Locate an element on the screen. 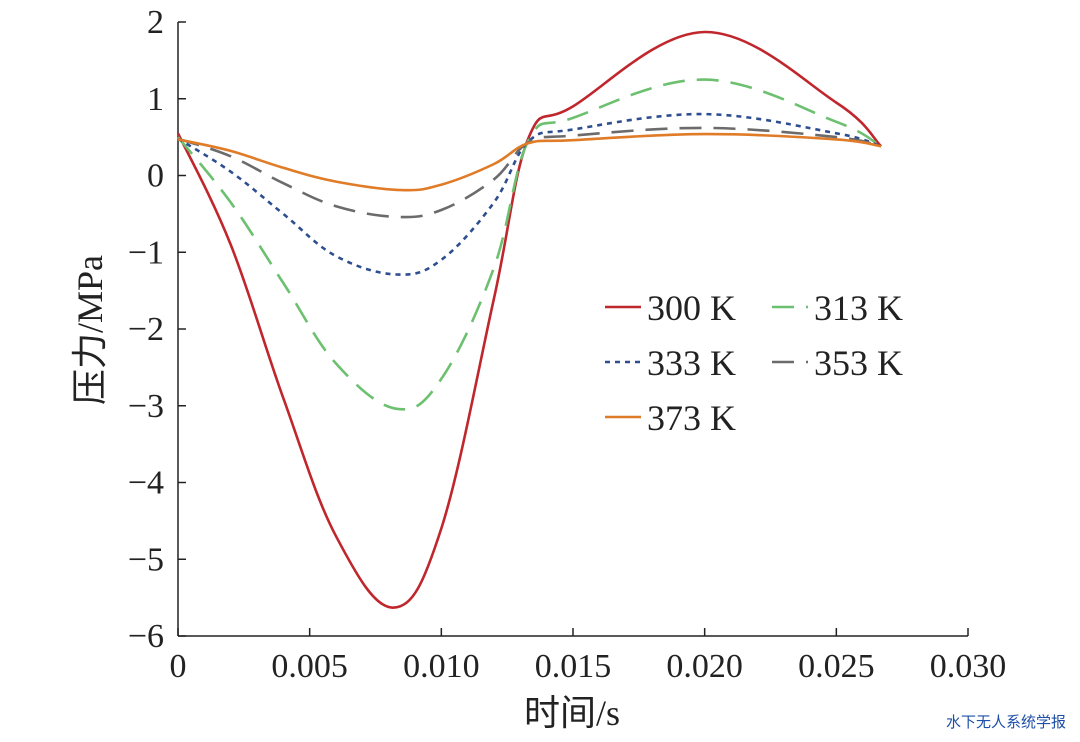 The image size is (1080, 742). y-tick-label: −3 is located at coordinates (146, 406).